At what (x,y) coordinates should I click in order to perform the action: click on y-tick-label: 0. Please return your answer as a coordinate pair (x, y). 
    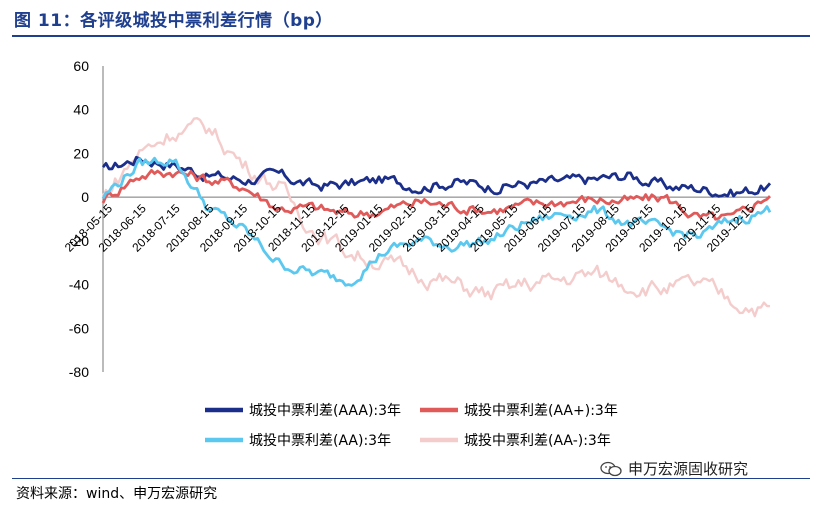
    Looking at the image, I should click on (85, 197).